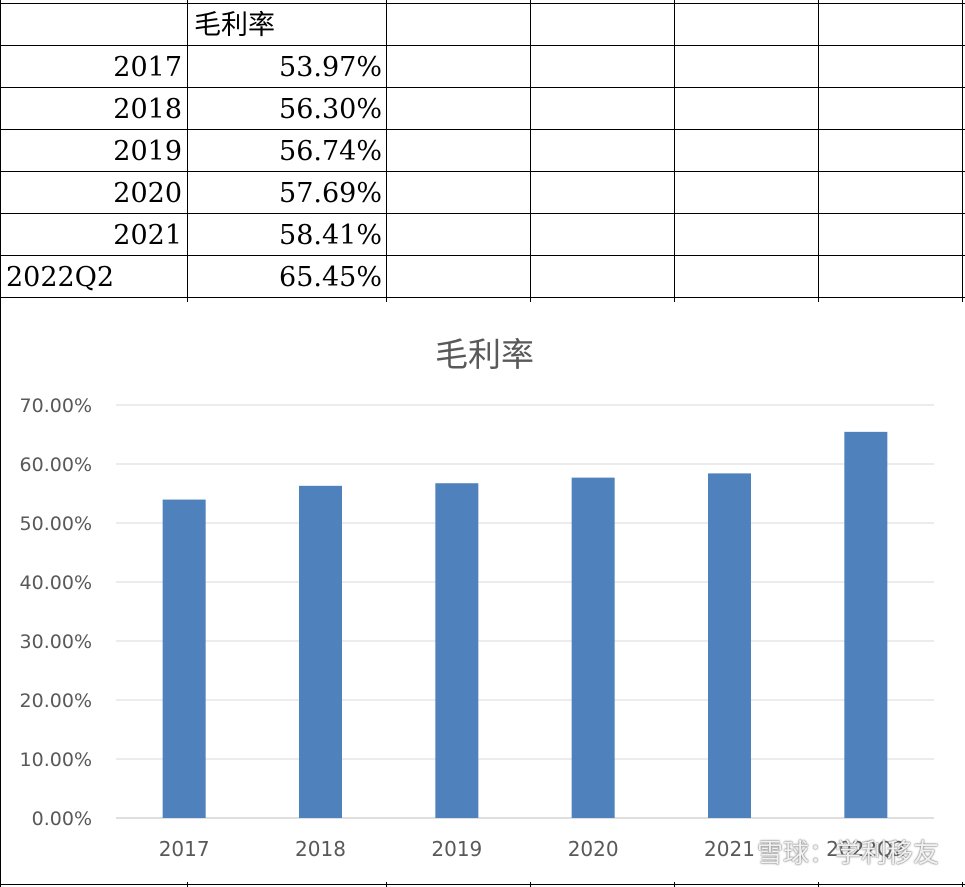  Describe the element at coordinates (330, 109) in the screenshot. I see `table-value-cell: 56.30%` at that location.